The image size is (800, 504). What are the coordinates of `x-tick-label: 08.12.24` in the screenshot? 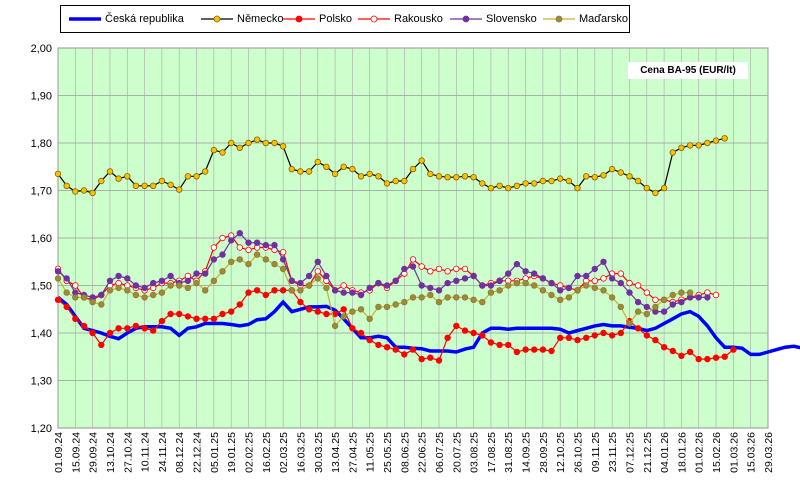 It's located at (180, 452).